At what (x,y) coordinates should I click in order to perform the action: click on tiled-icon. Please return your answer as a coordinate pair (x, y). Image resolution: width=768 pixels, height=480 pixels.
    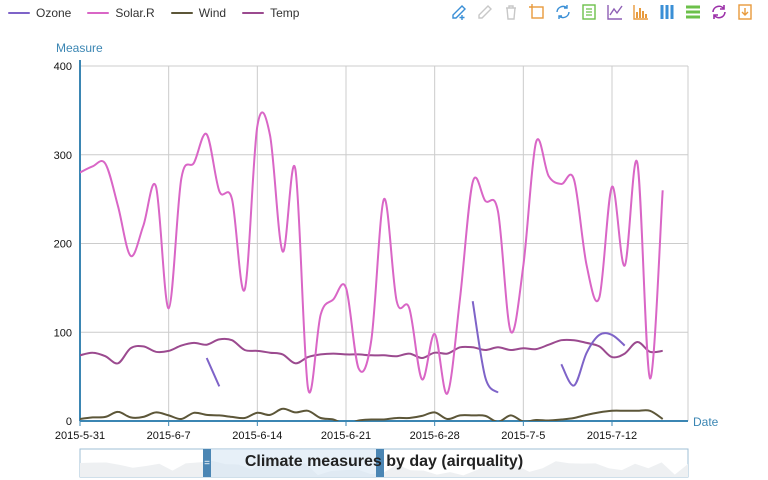
    Looking at the image, I should click on (693, 12).